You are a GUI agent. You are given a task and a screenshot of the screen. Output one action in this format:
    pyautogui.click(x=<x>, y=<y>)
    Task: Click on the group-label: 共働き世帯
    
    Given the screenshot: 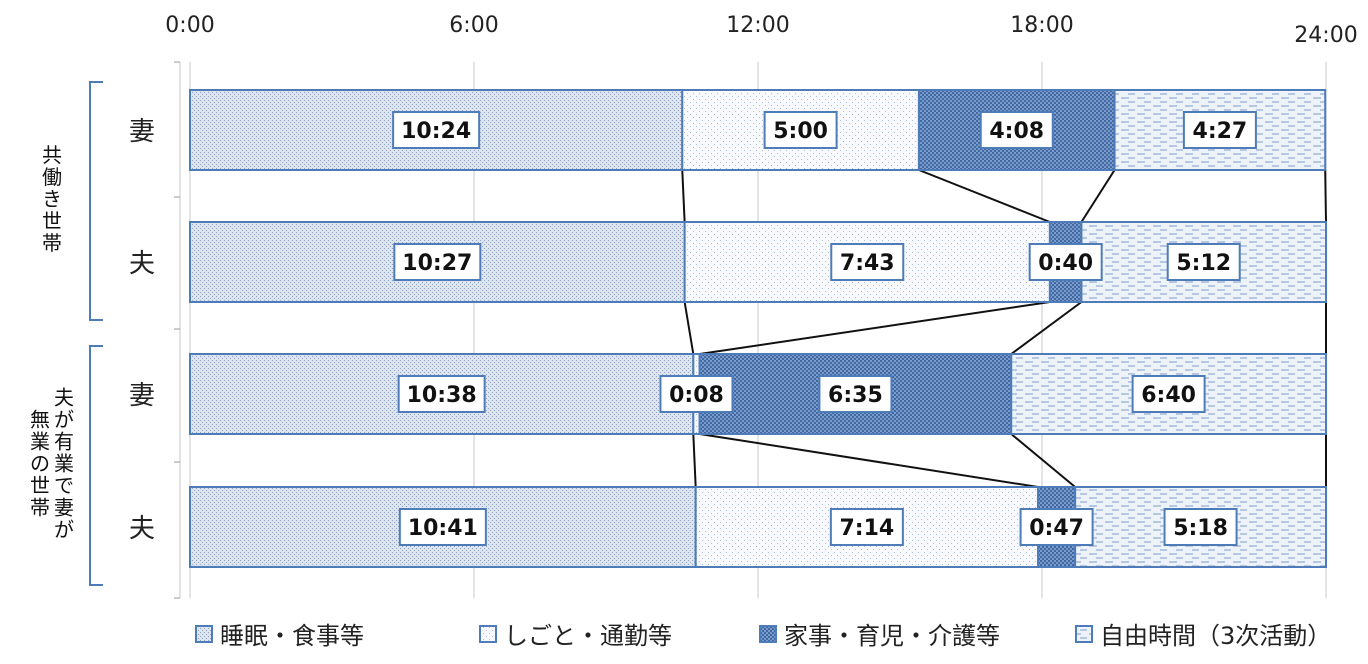 What is the action you would take?
    pyautogui.click(x=52, y=199)
    